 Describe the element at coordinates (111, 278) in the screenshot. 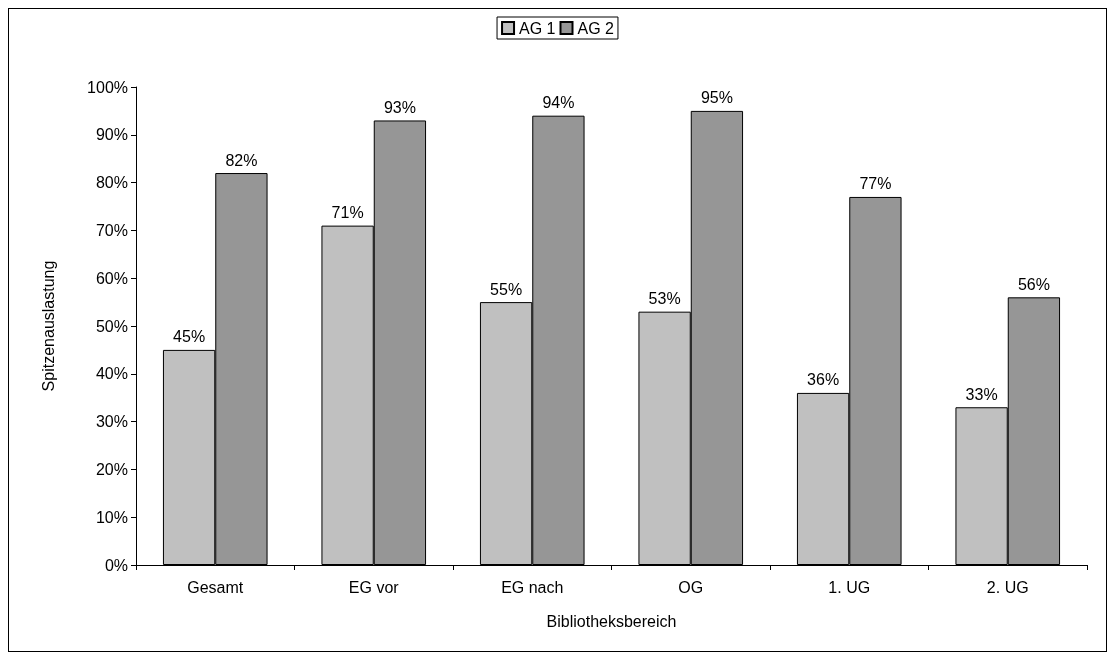

I see `y-tick-label: 60%` at that location.